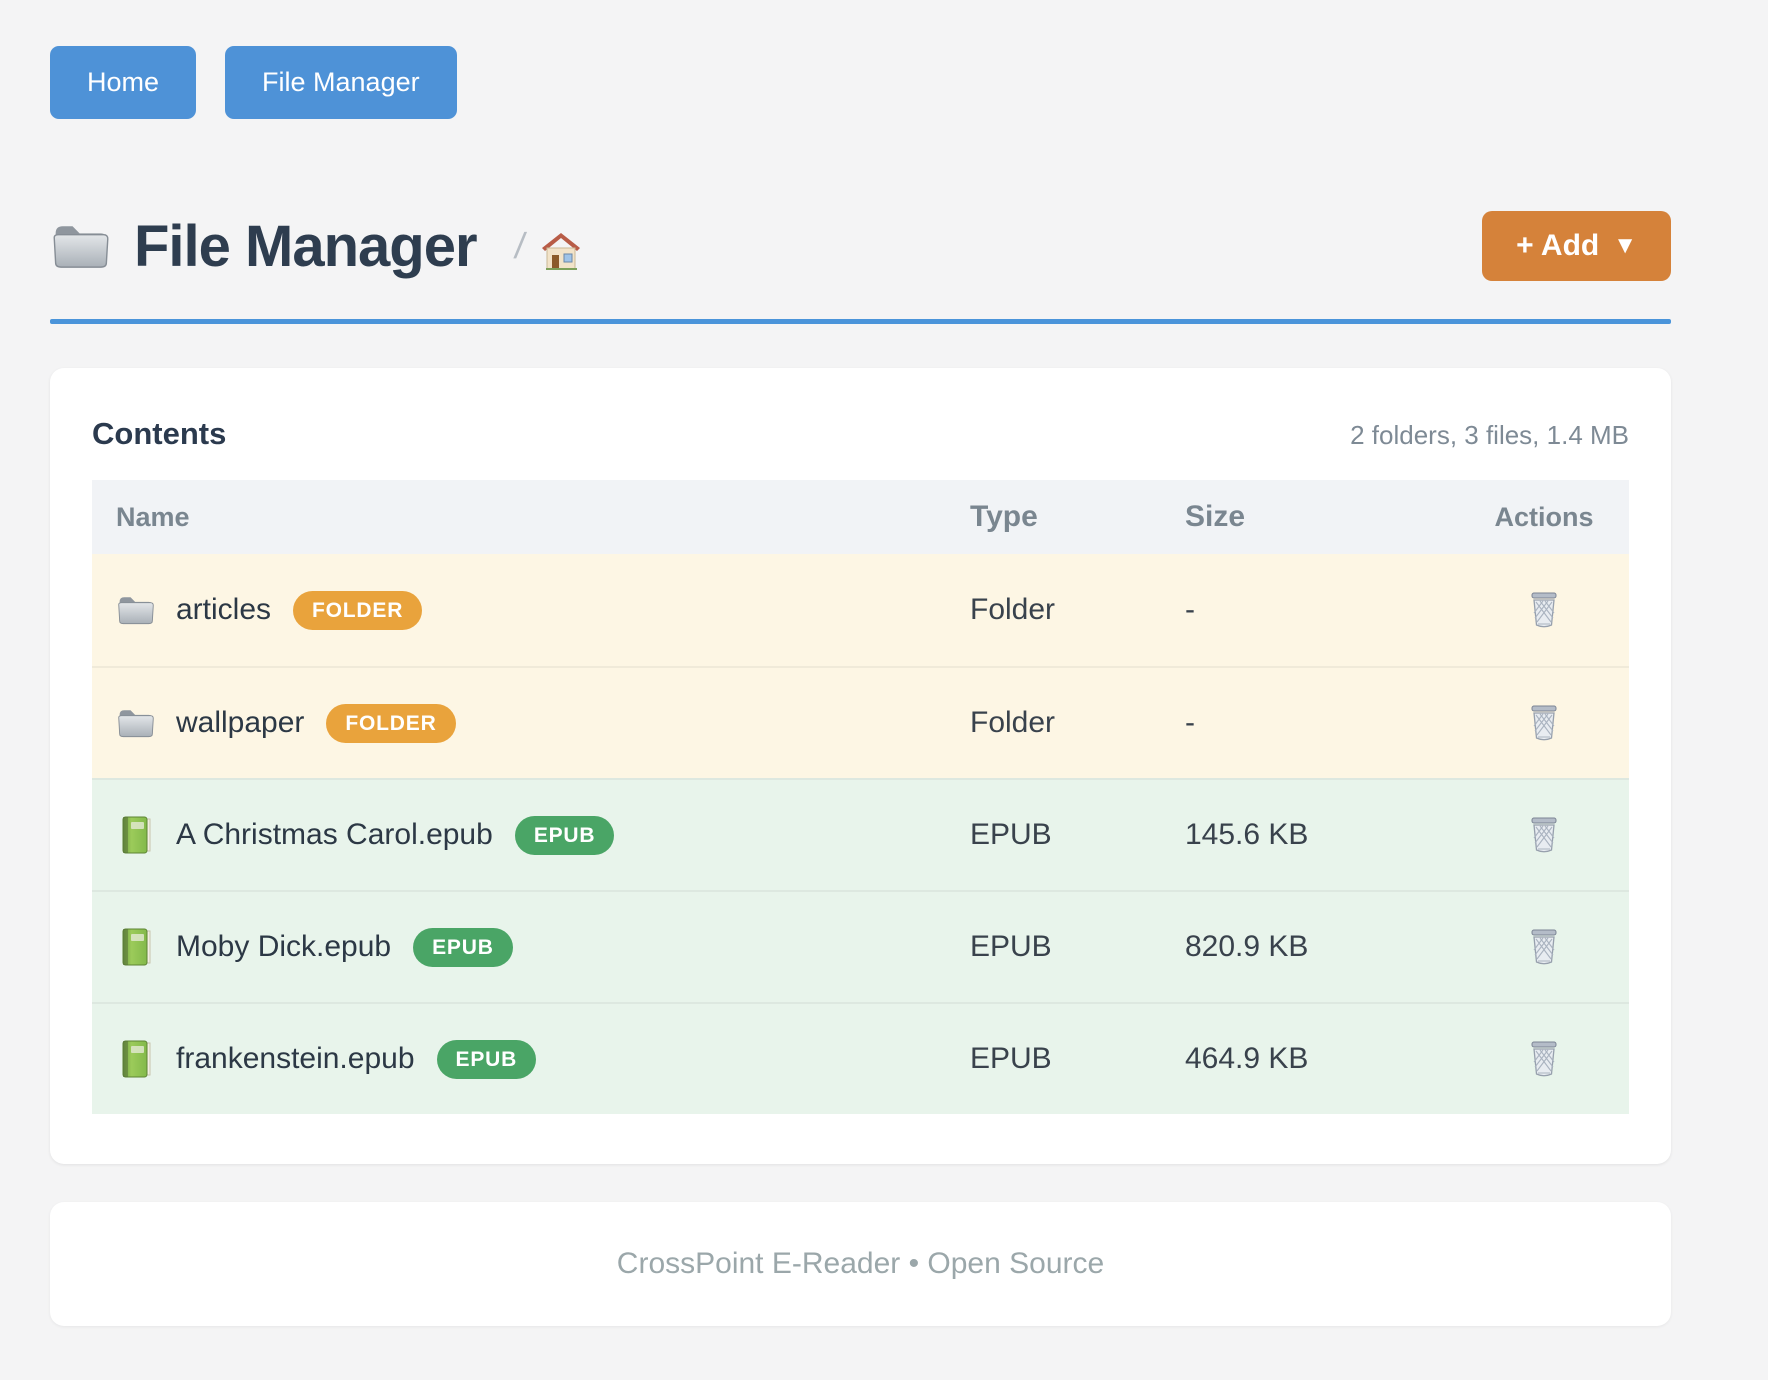 The image size is (1768, 1380). What do you see at coordinates (1625, 245) in the screenshot?
I see `chevron-down-icon: ▼` at bounding box center [1625, 245].